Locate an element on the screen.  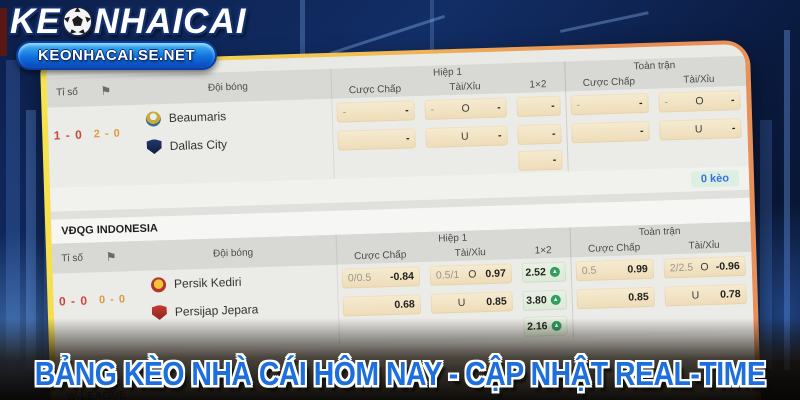
away-team: Dallas City is located at coordinates (229, 144).